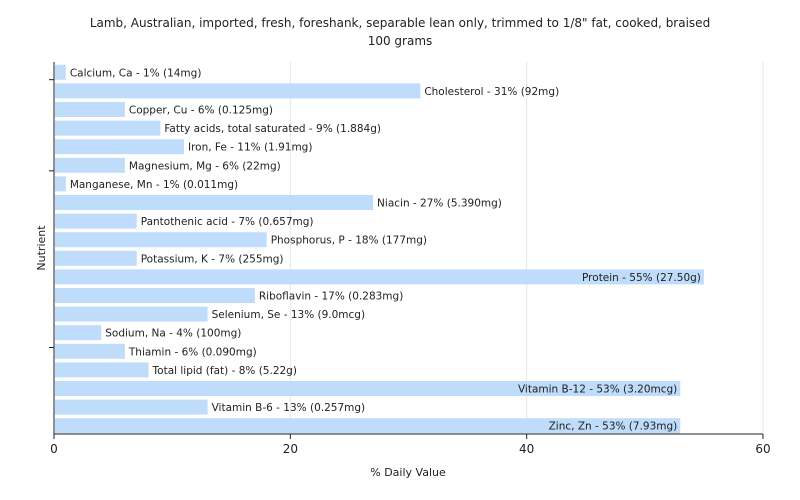  What do you see at coordinates (331, 297) in the screenshot?
I see `bar-label: Riboflavin - 17% (0.283mg)` at bounding box center [331, 297].